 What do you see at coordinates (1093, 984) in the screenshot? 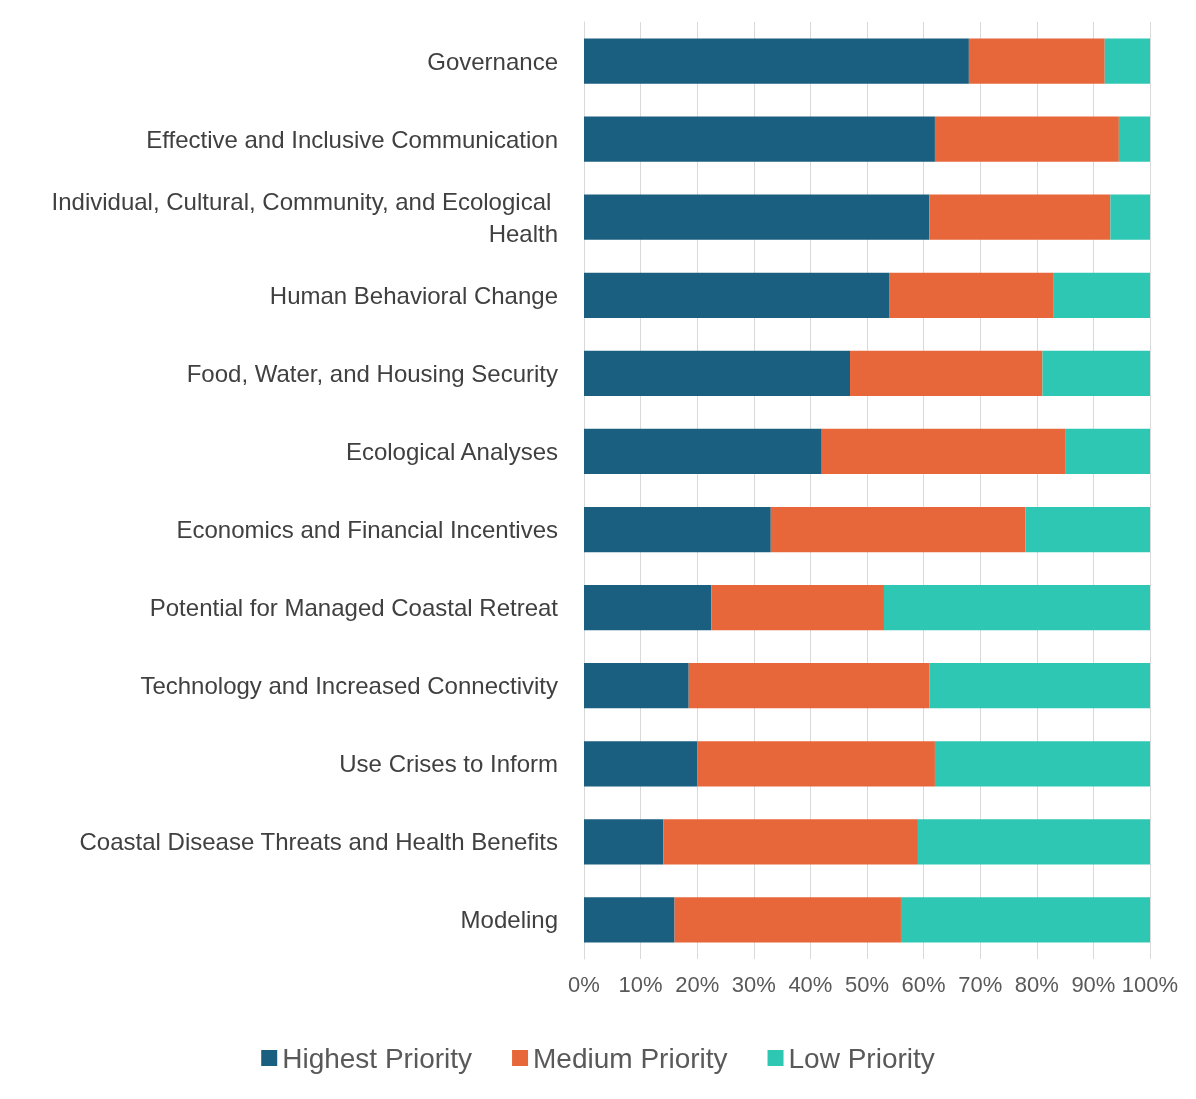
I see `x-tick-label: 90%` at bounding box center [1093, 984].